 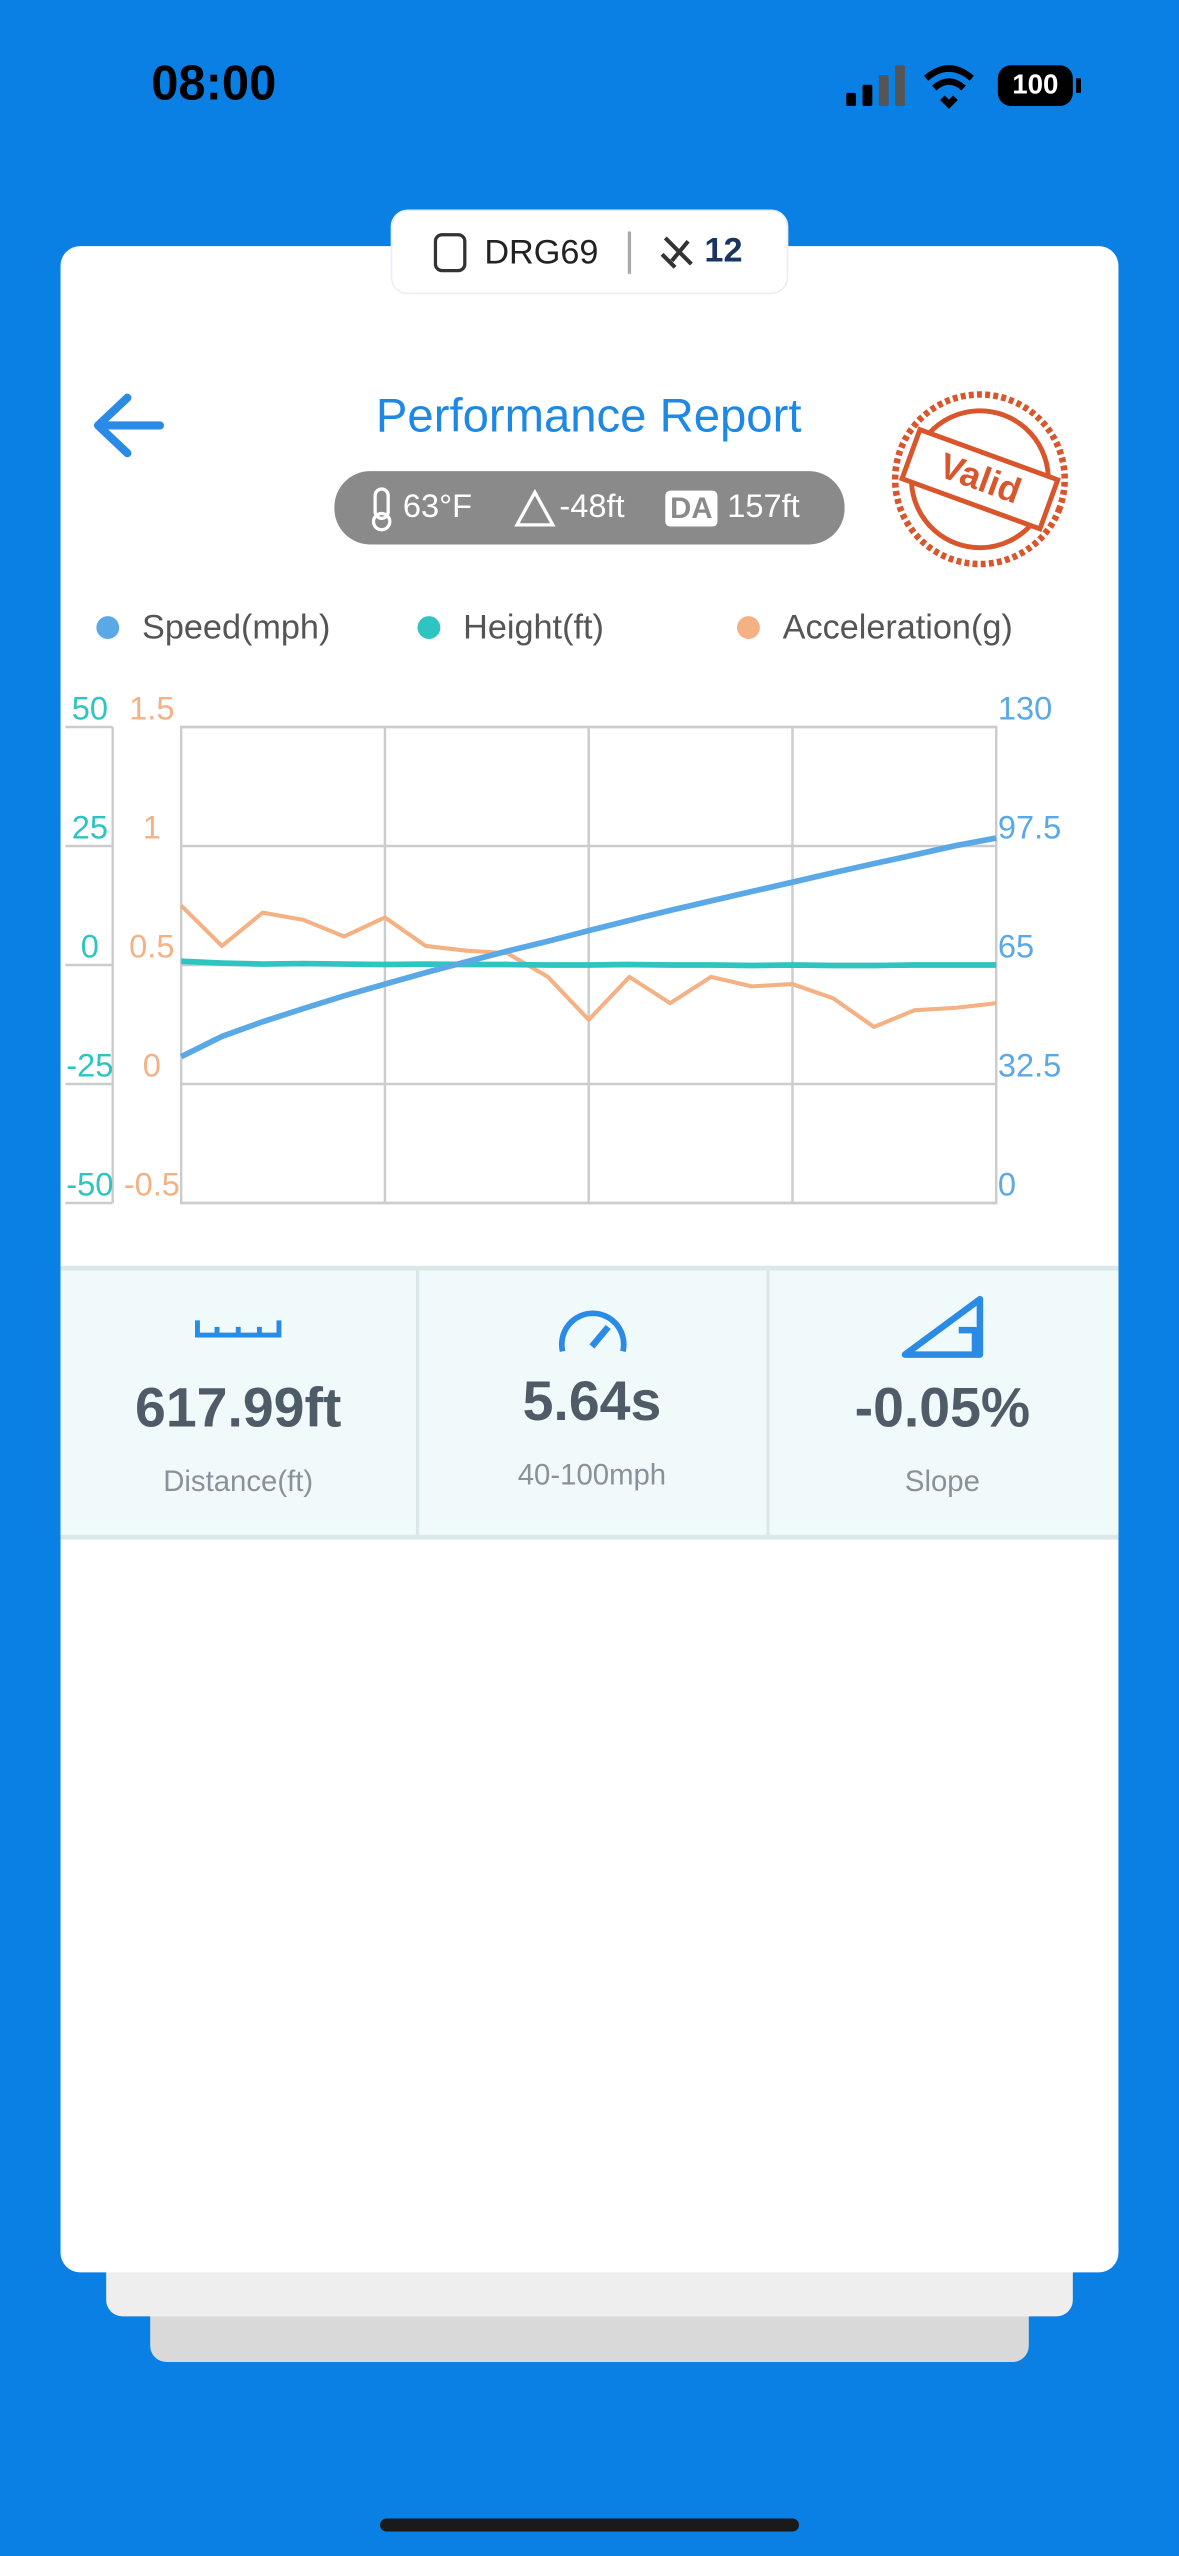 I want to click on stat-value: 617.99ft, so click(x=238, y=1407).